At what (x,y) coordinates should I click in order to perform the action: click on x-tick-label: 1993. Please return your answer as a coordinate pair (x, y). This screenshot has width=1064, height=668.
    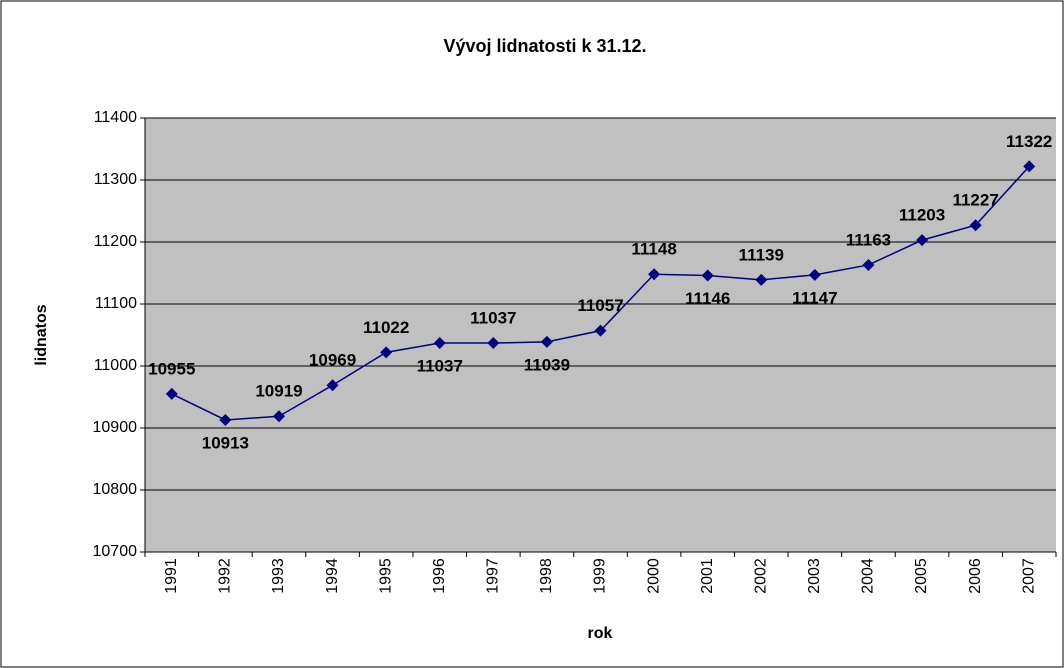
    Looking at the image, I should click on (278, 576).